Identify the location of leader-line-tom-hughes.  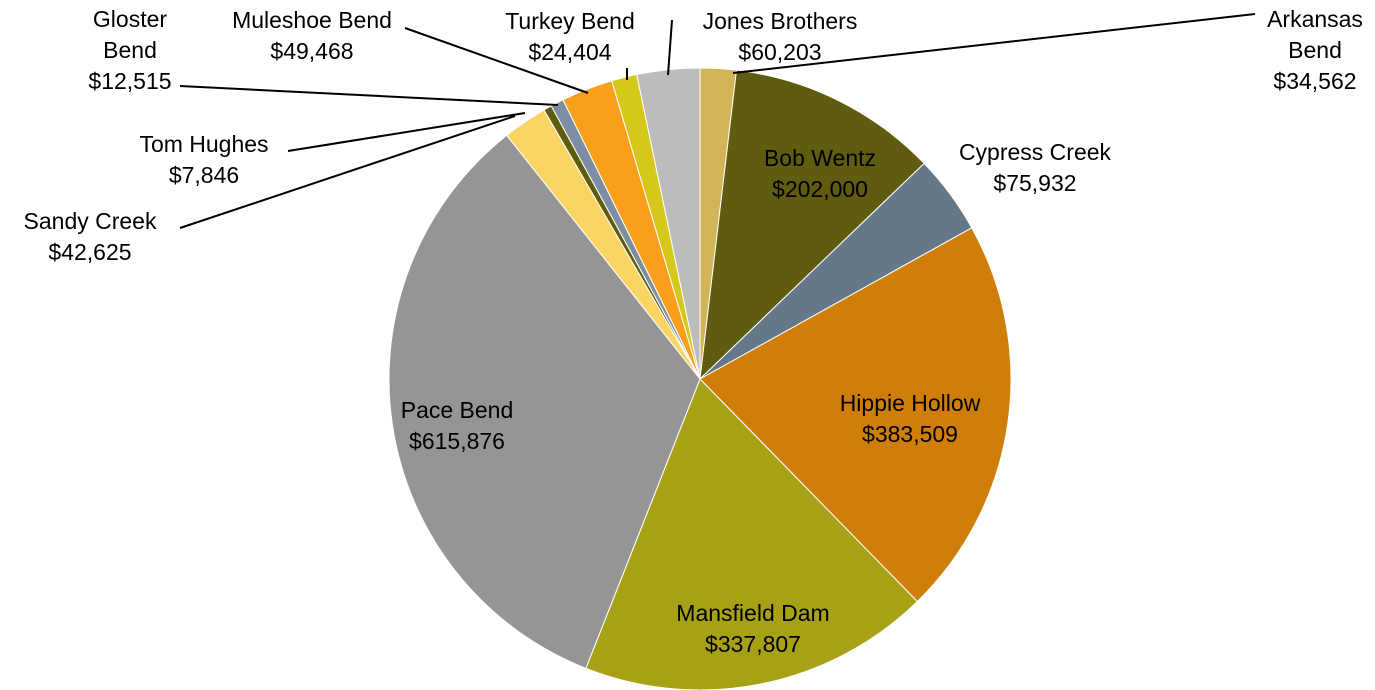
(406, 132).